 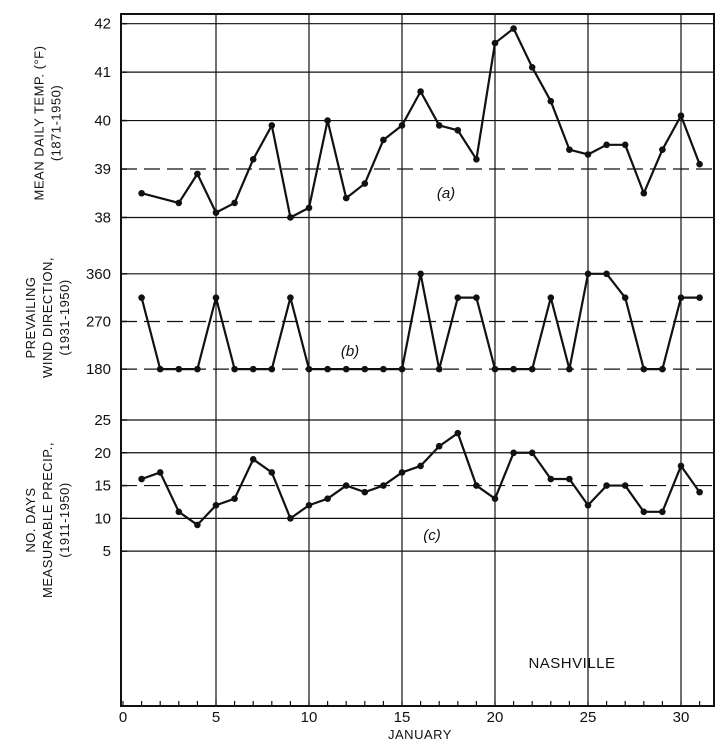 What do you see at coordinates (30, 519) in the screenshot?
I see `y-axis-title: NO. DAYS` at bounding box center [30, 519].